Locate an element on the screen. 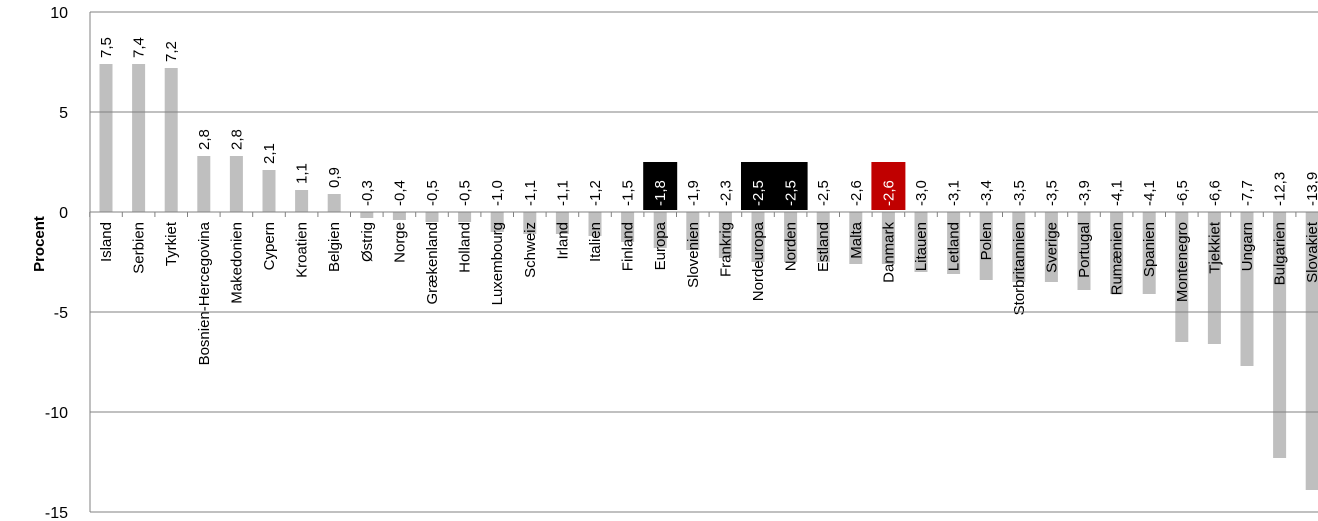 This screenshot has height=521, width=1318. value-label: -3,9 is located at coordinates (1084, 193).